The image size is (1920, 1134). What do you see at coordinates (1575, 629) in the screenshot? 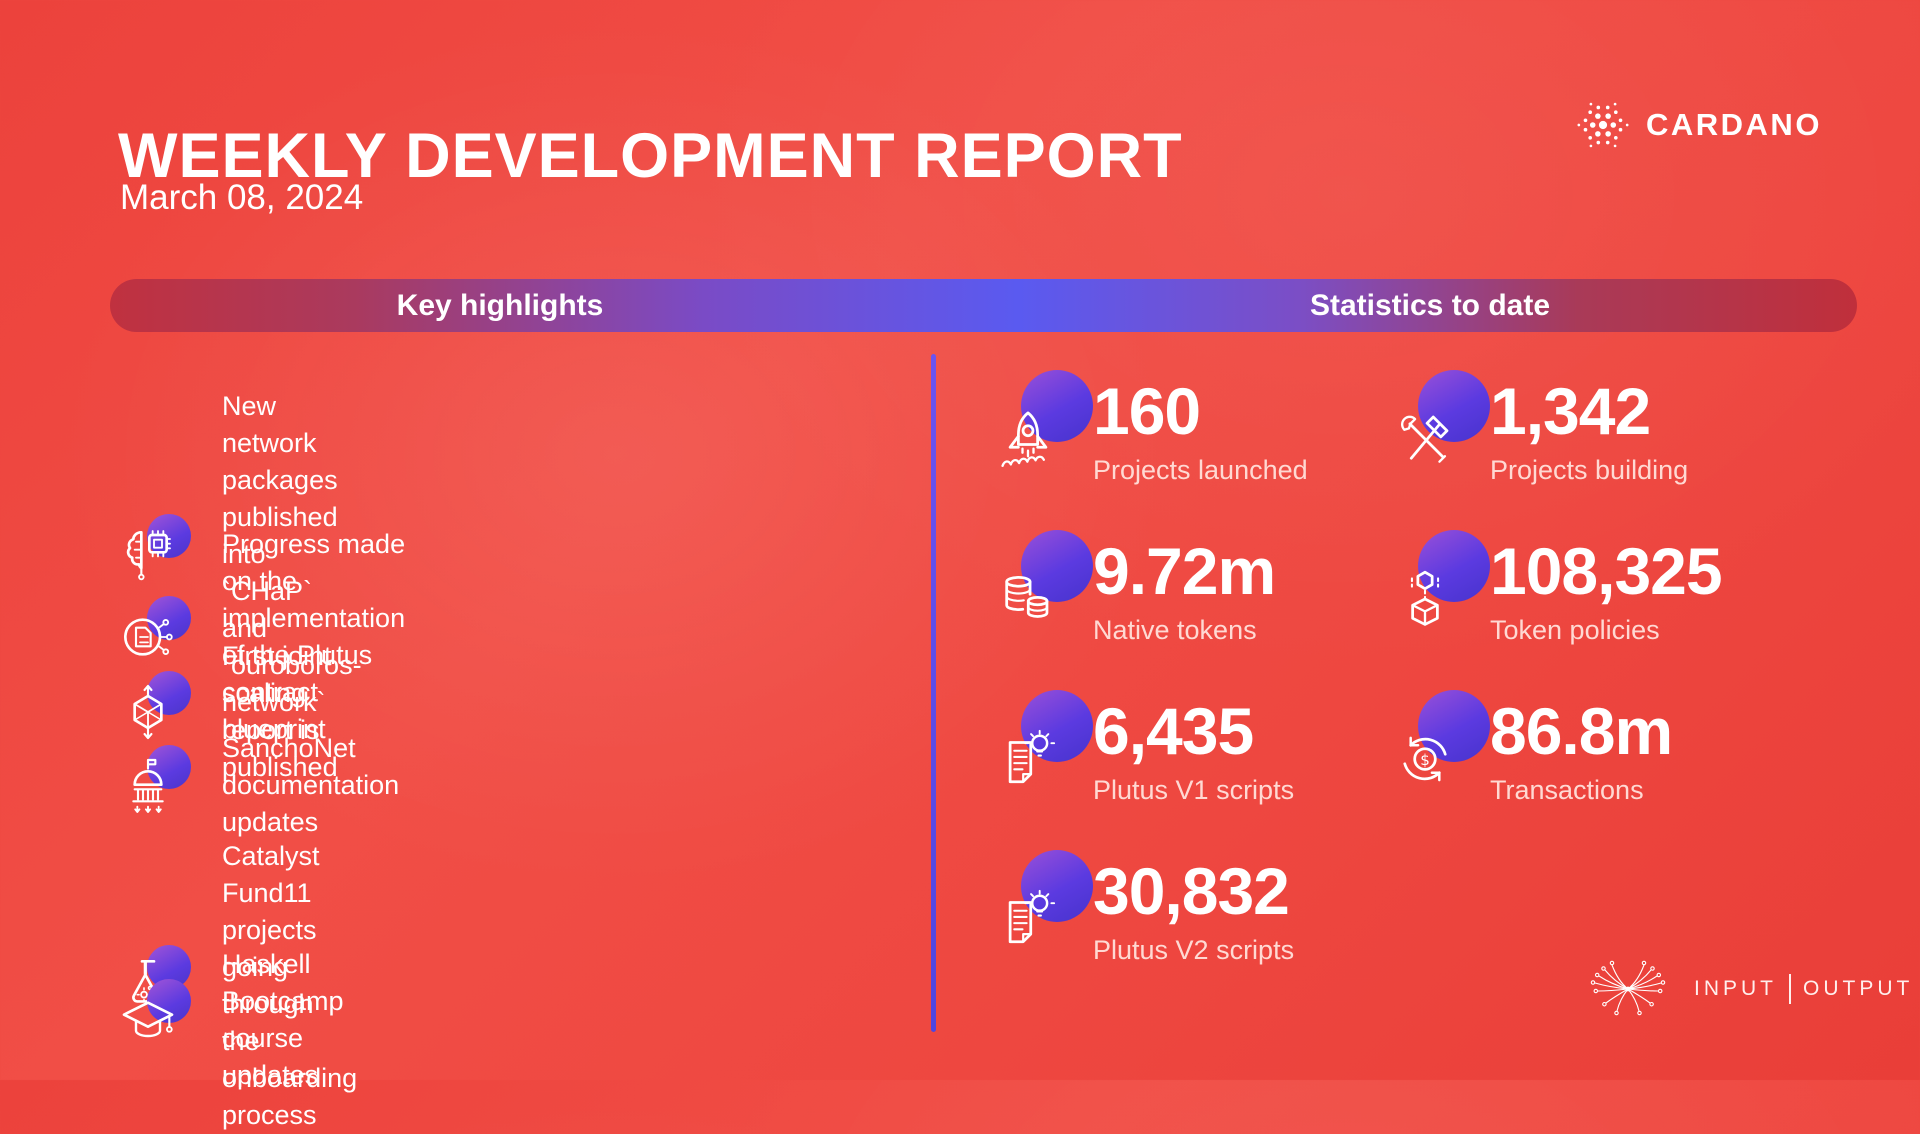
I see `stat-label: Token policies` at bounding box center [1575, 629].